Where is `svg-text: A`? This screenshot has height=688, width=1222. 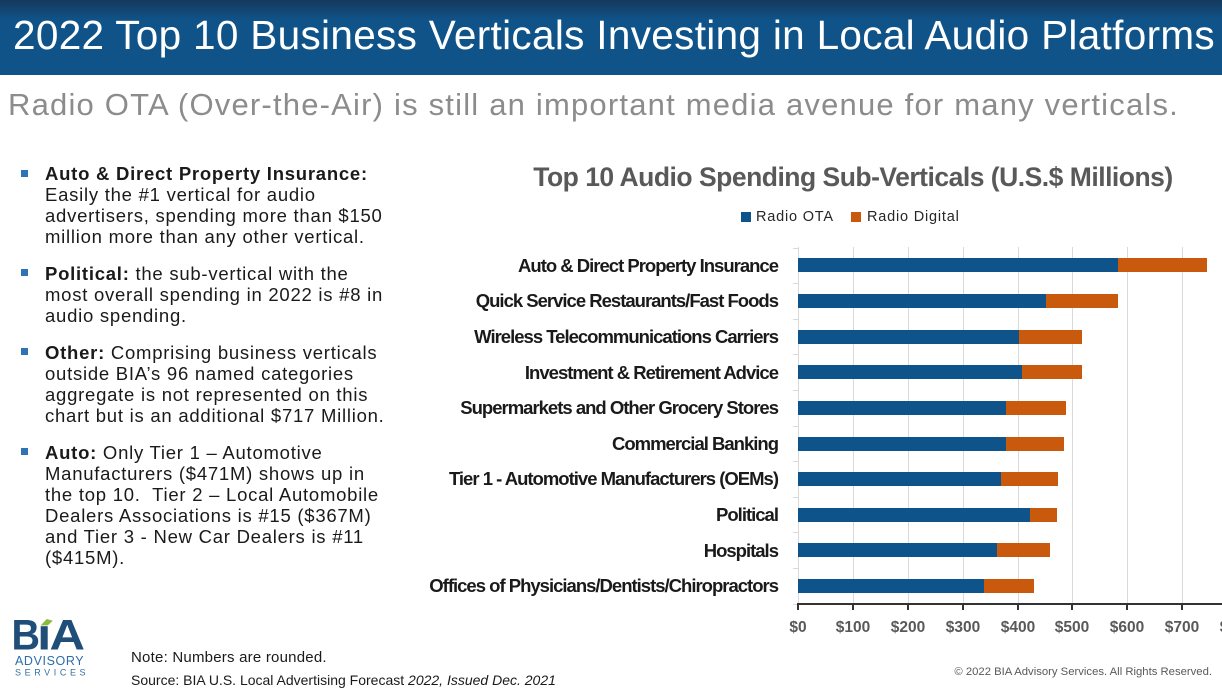
svg-text: A is located at coordinates (68, 635).